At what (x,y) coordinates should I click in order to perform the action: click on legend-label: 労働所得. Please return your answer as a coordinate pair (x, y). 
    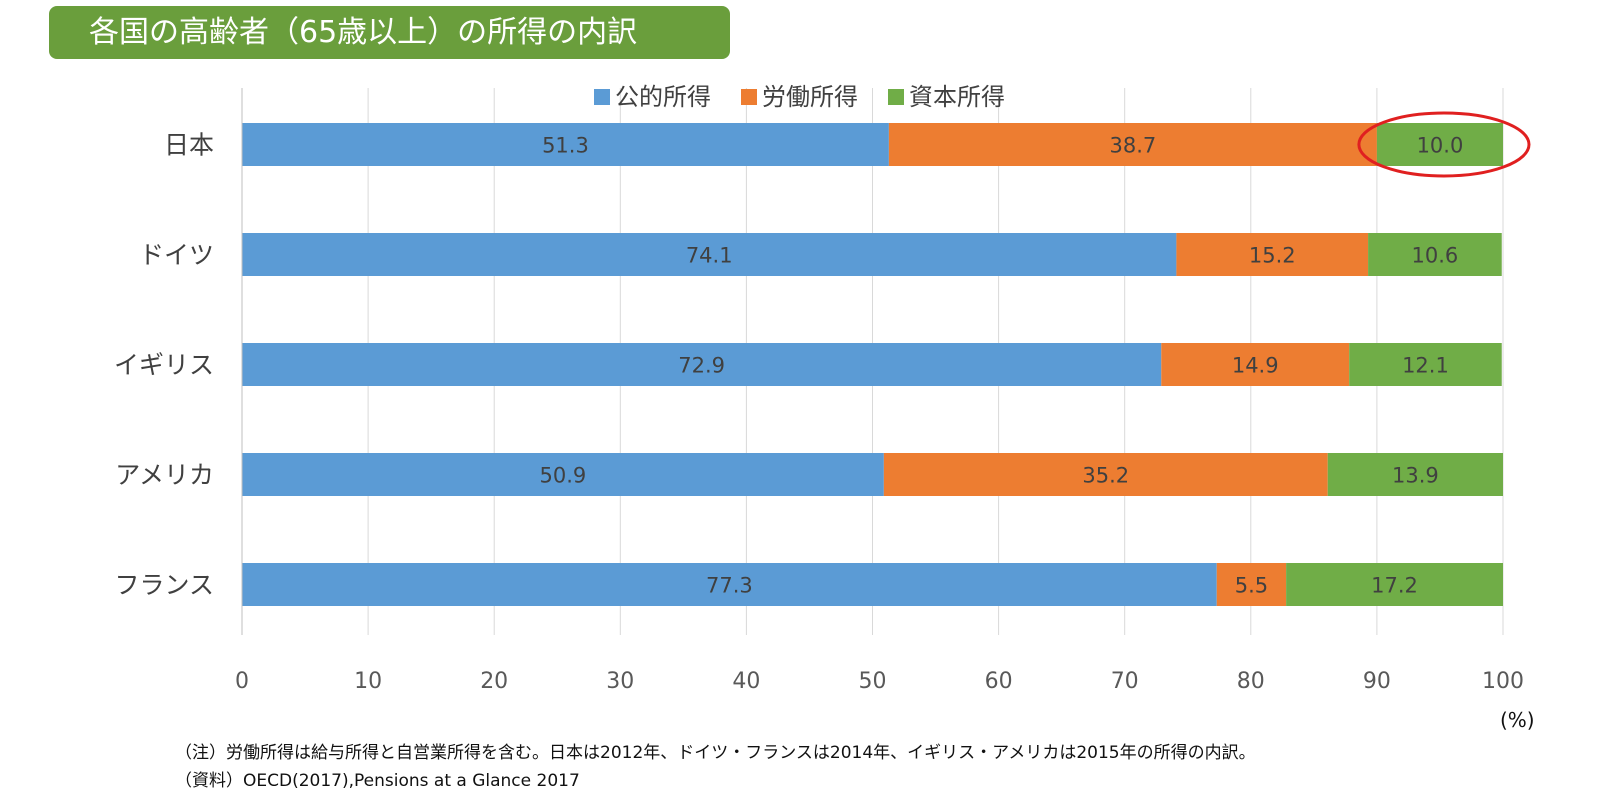
    Looking at the image, I should click on (810, 97).